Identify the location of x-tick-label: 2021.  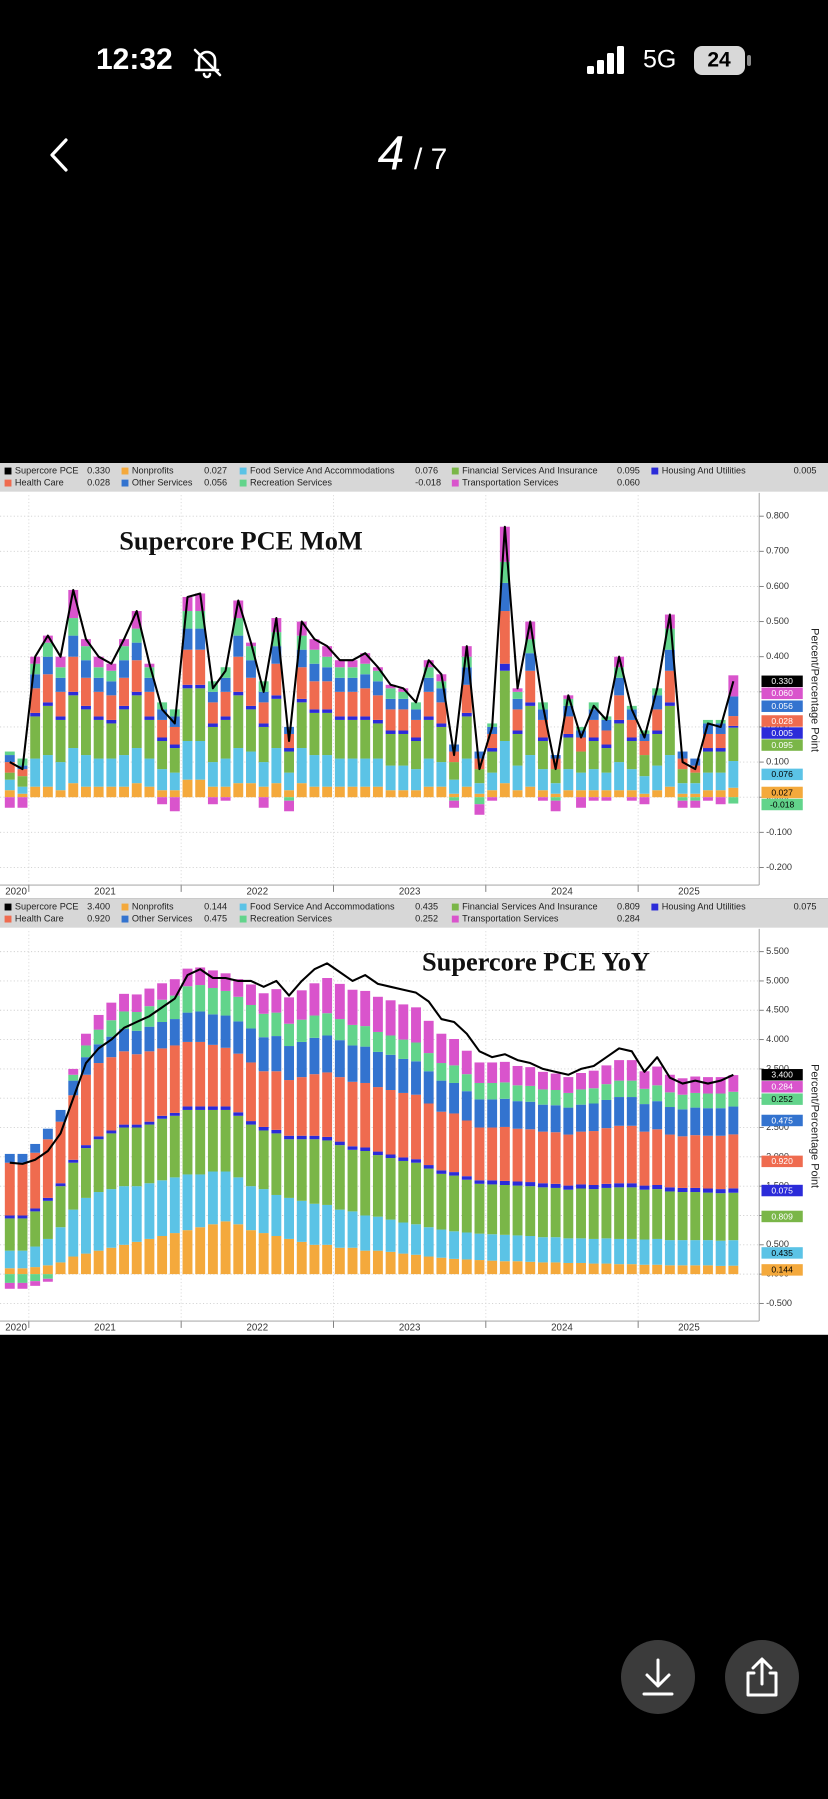
(105, 1327).